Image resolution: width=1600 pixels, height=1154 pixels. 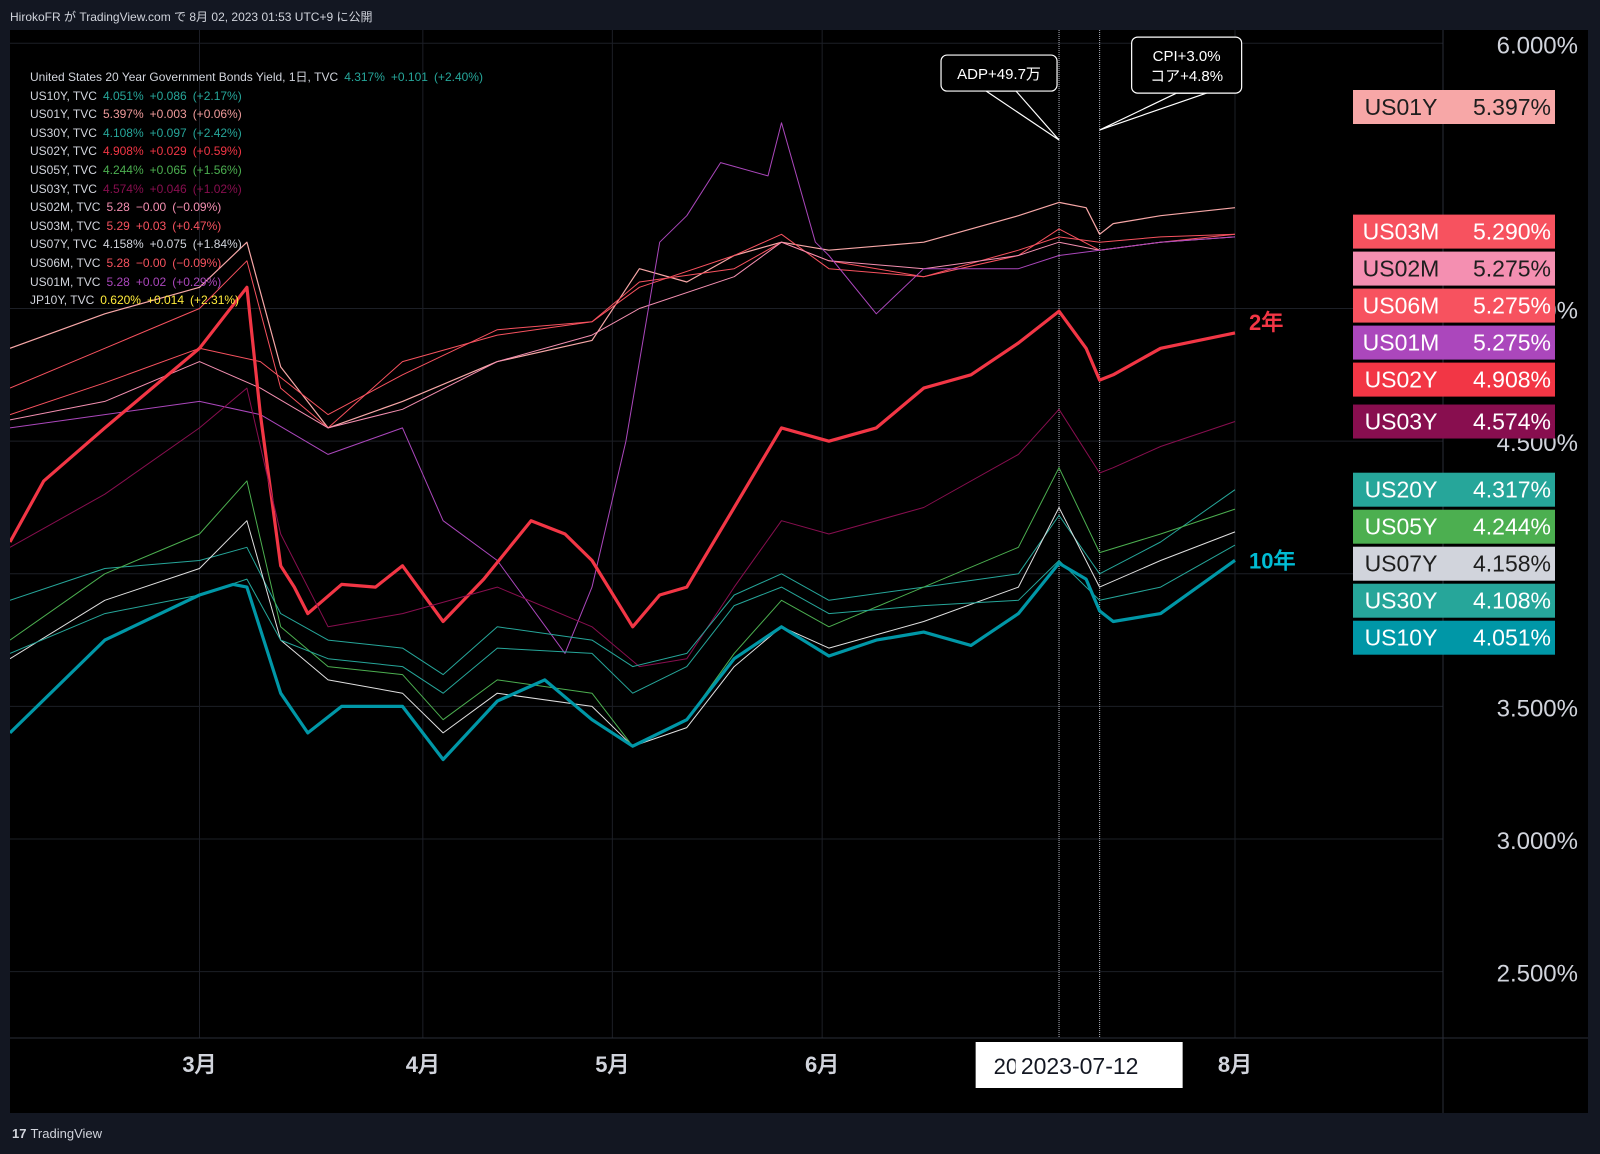 I want to click on legend-row: US30Y, TVC 4.108% +0.097 (+2.42%), so click(x=259, y=133).